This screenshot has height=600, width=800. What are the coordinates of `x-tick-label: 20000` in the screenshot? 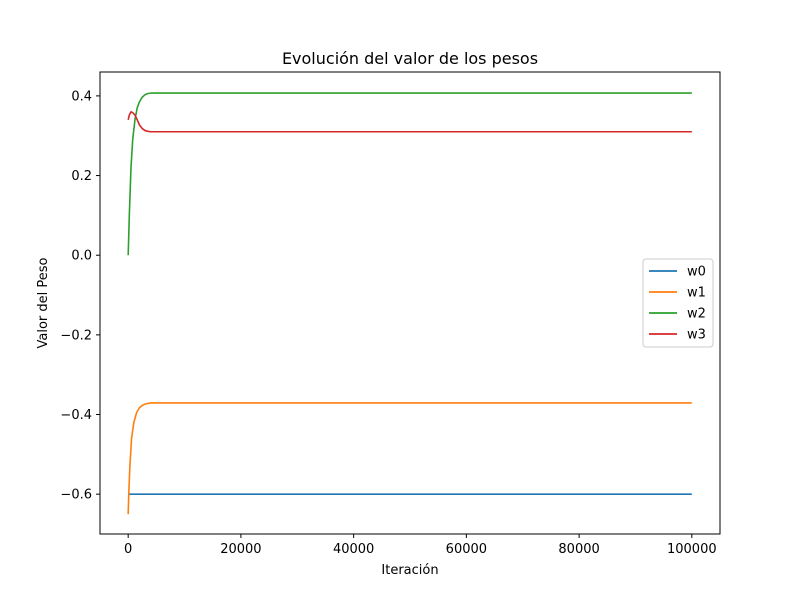 It's located at (240, 549).